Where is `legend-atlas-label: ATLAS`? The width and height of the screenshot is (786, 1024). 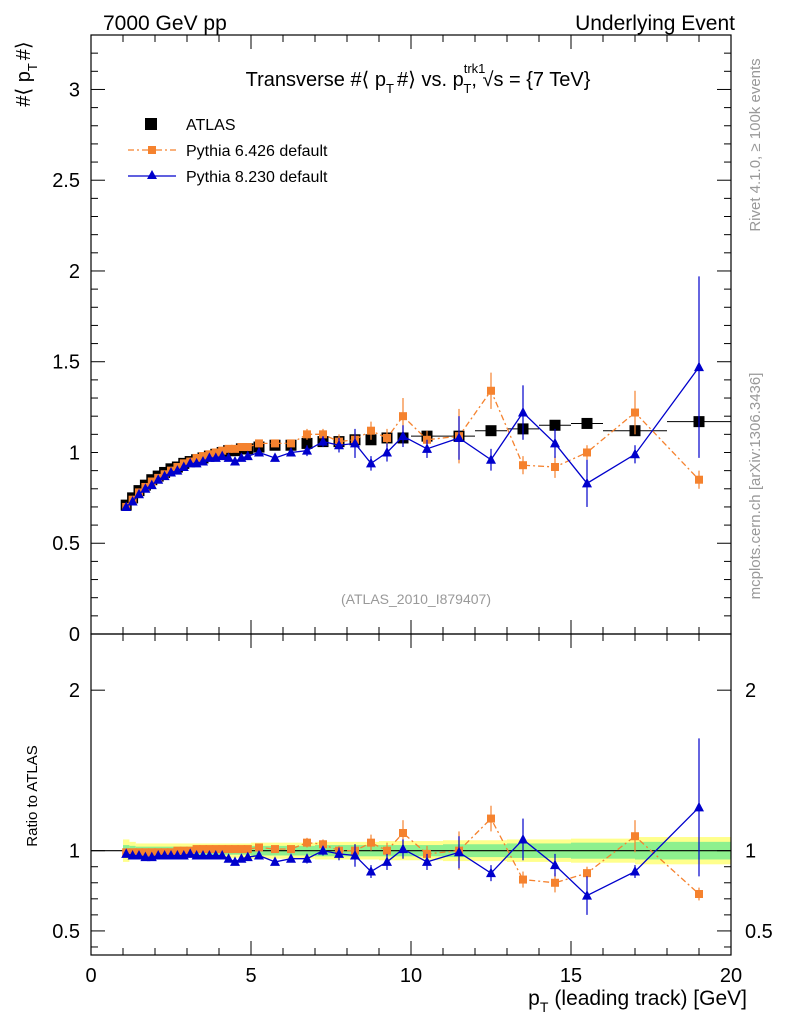
legend-atlas-label: ATLAS is located at coordinates (211, 125).